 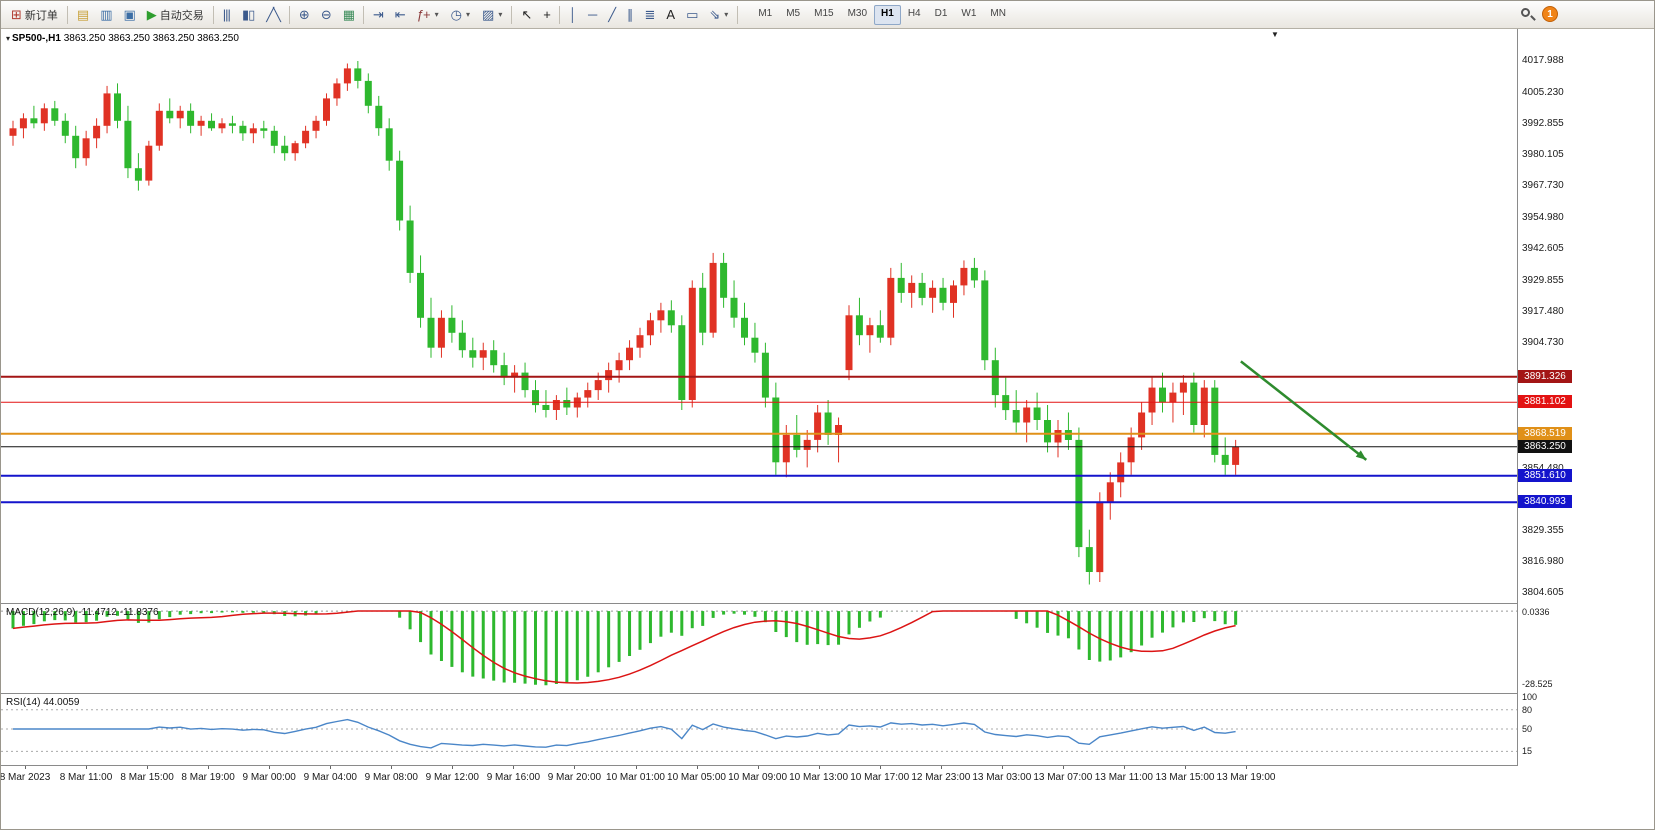 I want to click on tile-windows-icon: ▦, so click(x=348, y=15).